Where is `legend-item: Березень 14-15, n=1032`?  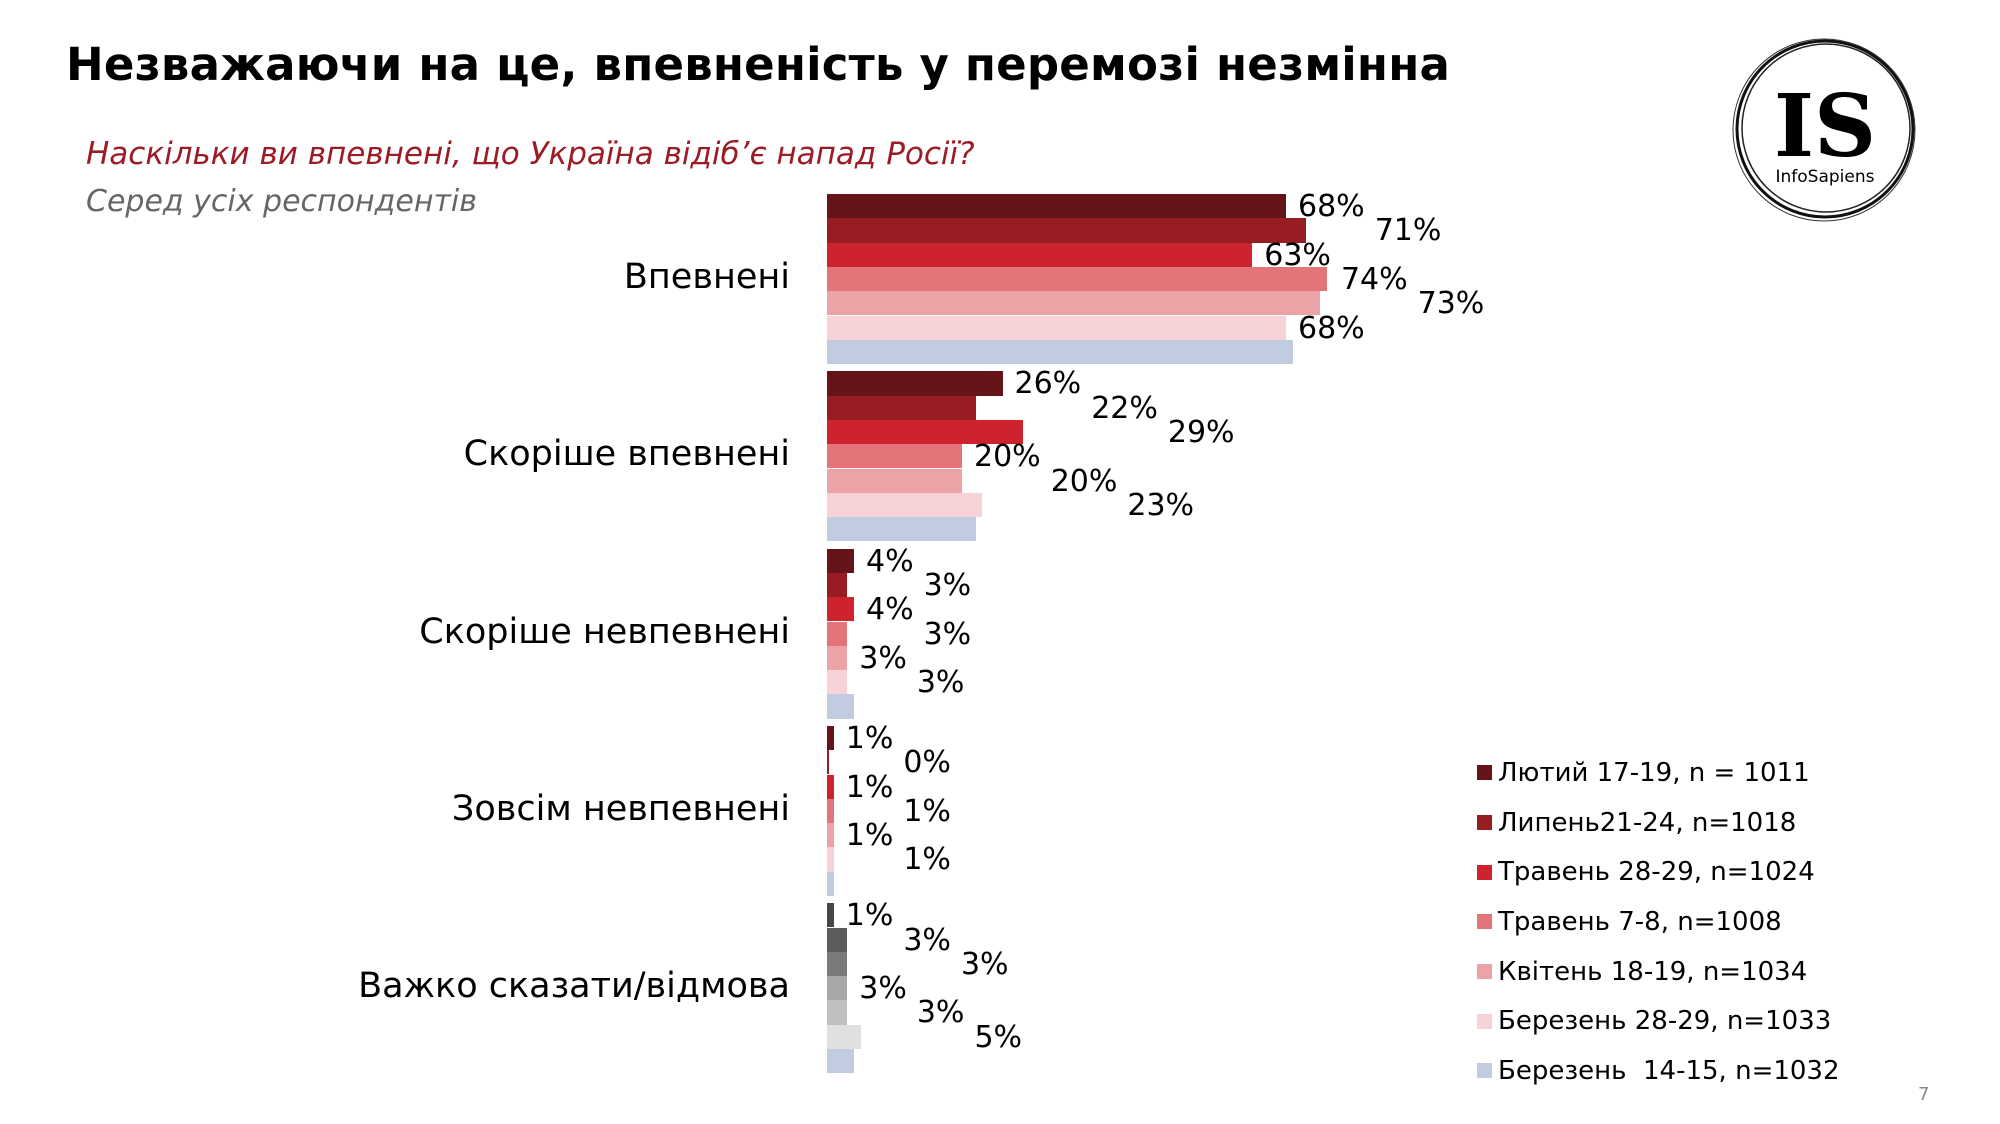
legend-item: Березень 14-15, n=1032 is located at coordinates (1658, 1071).